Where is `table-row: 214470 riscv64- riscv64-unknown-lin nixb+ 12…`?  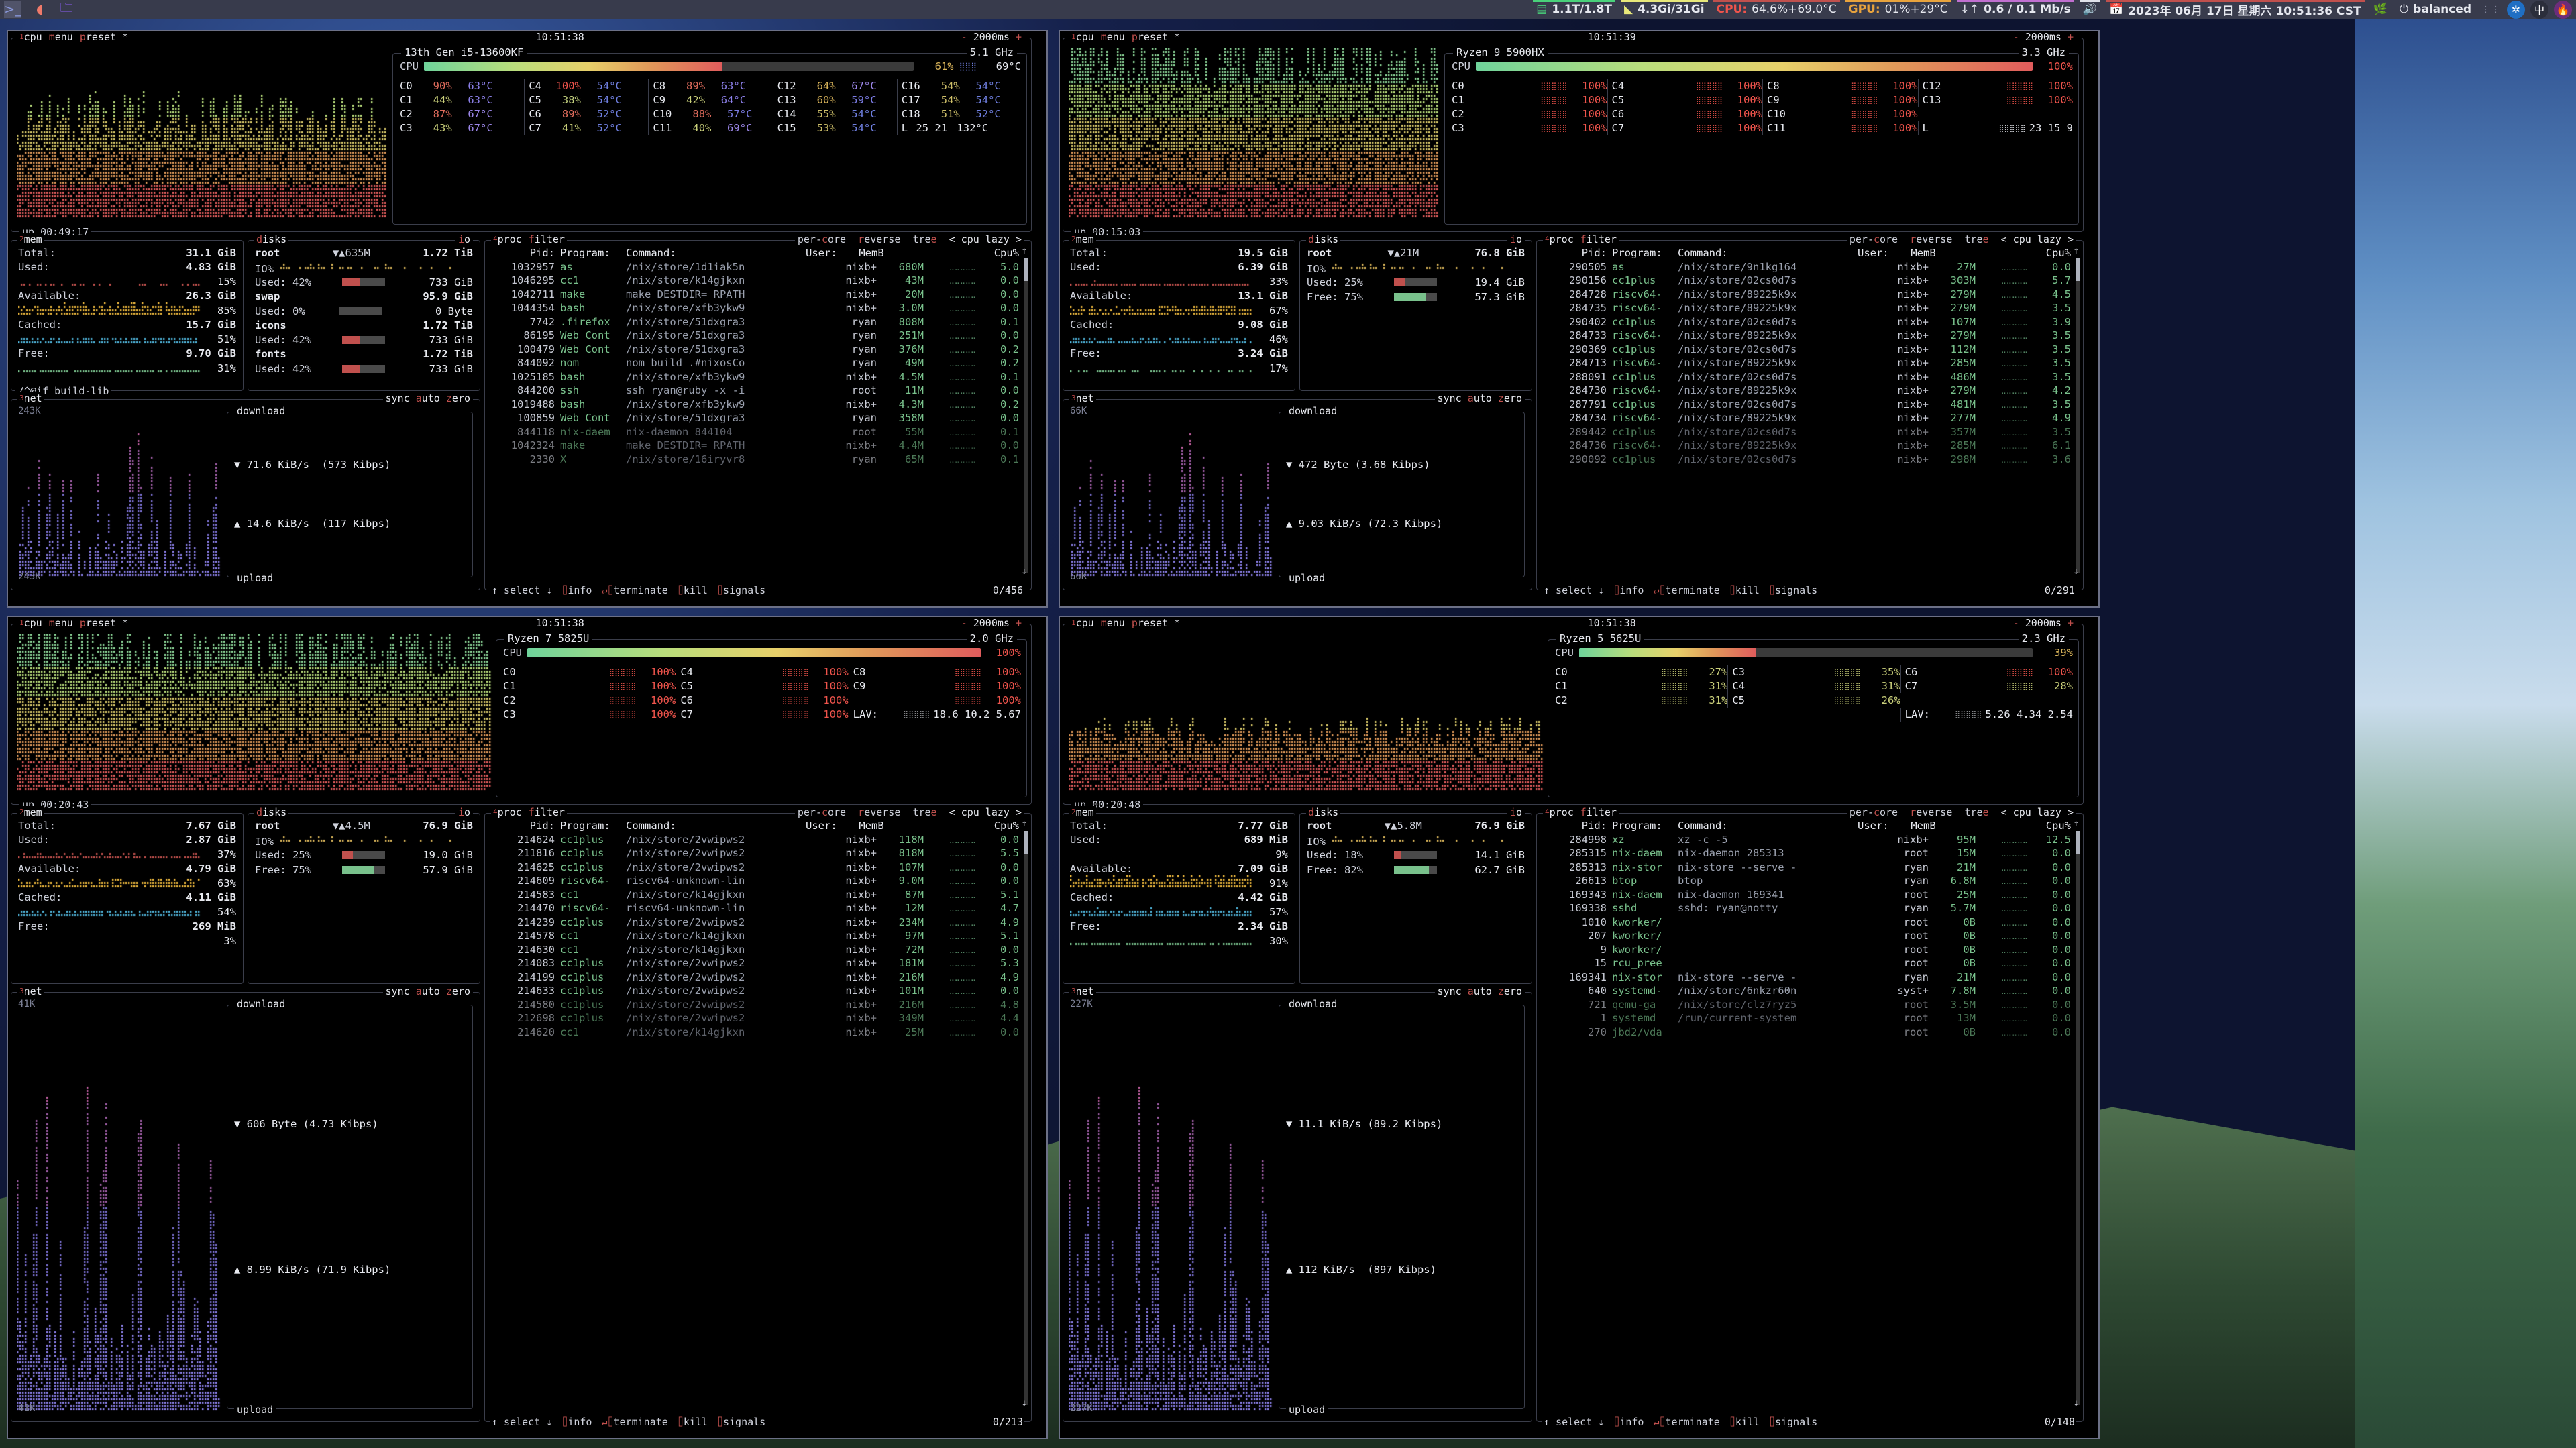
table-row: 214470 riscv64- riscv64-unknown-lin nixb+ 12… is located at coordinates (754, 908).